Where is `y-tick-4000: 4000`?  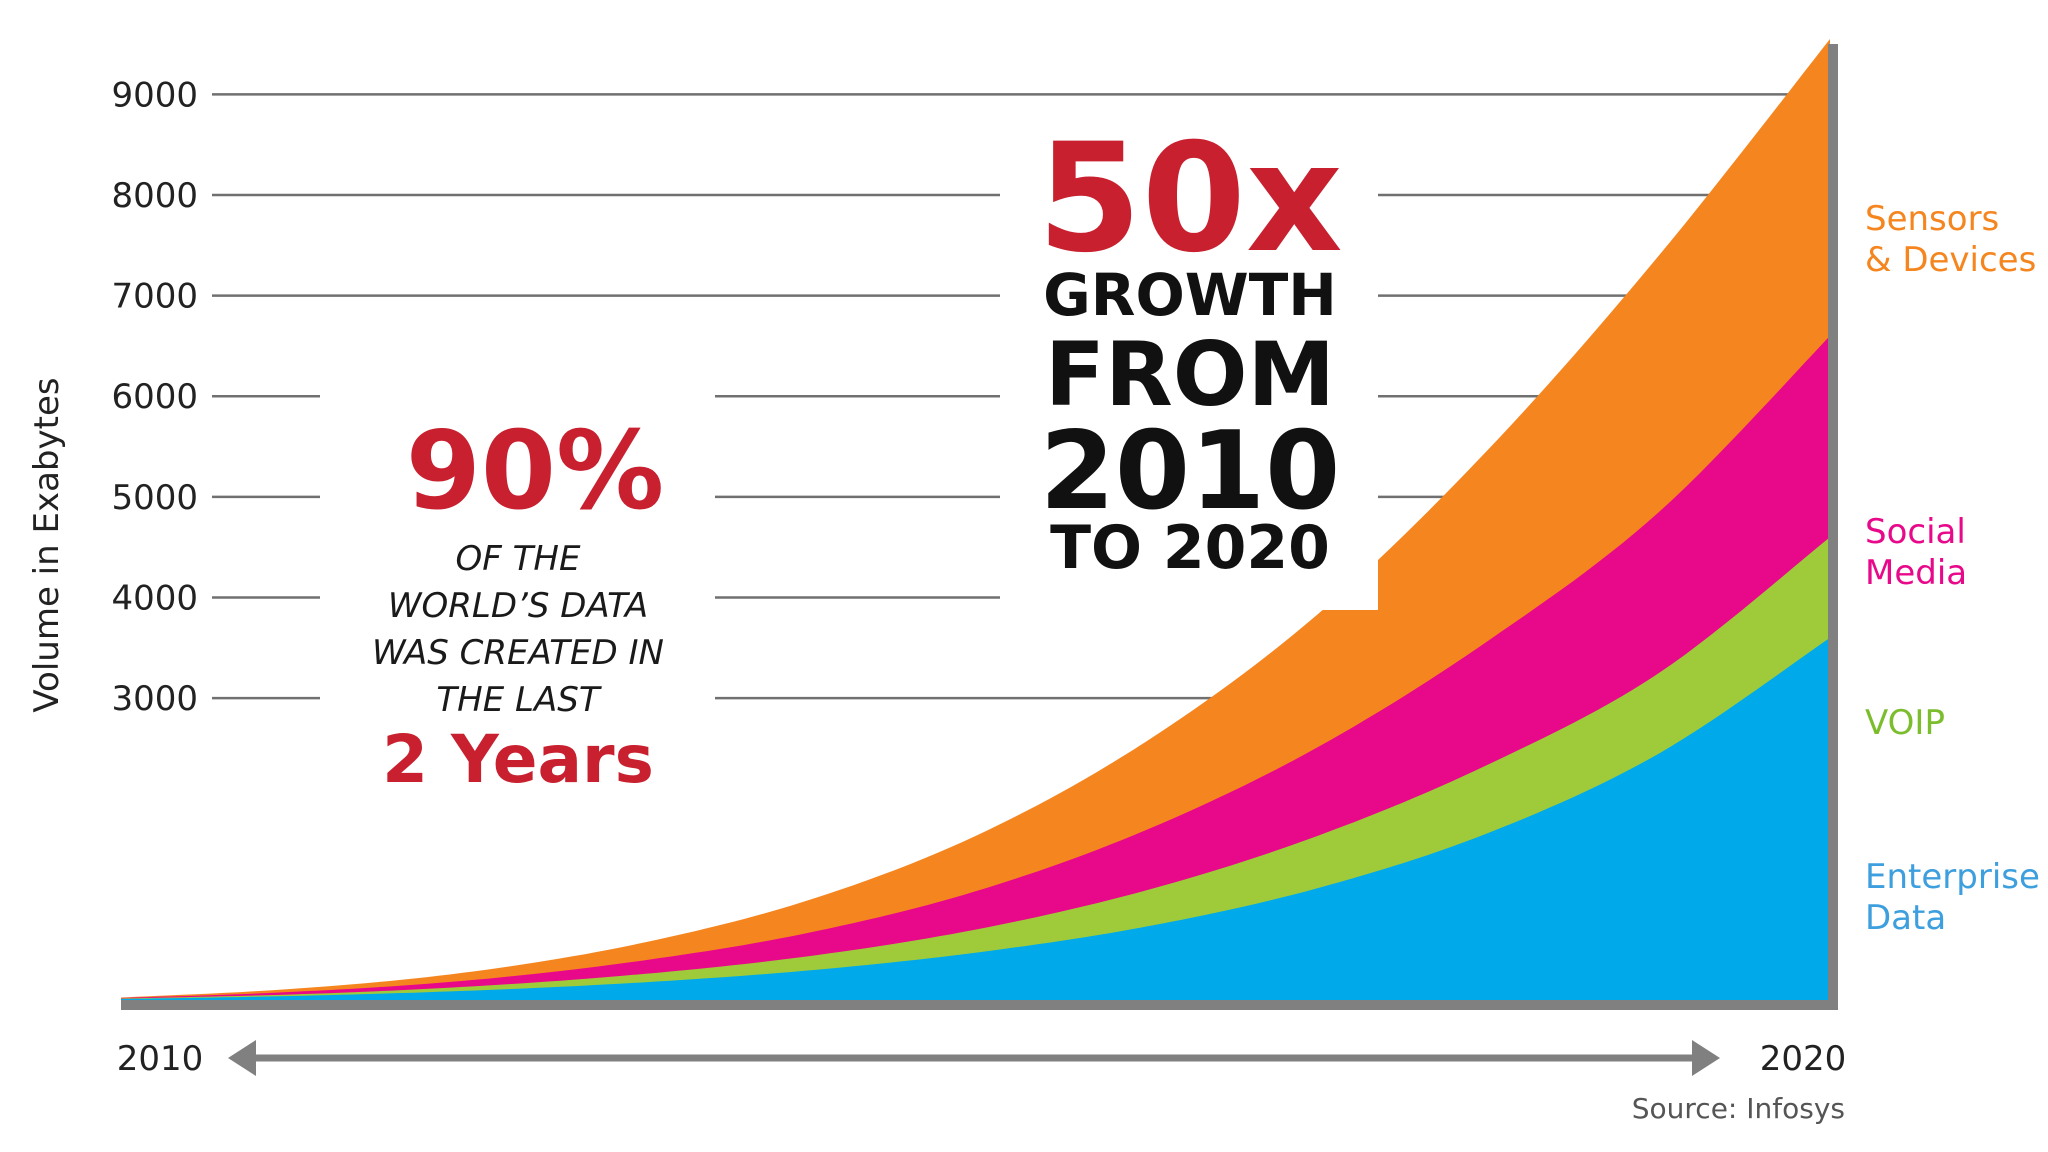
y-tick-4000: 4000 is located at coordinates (154, 598).